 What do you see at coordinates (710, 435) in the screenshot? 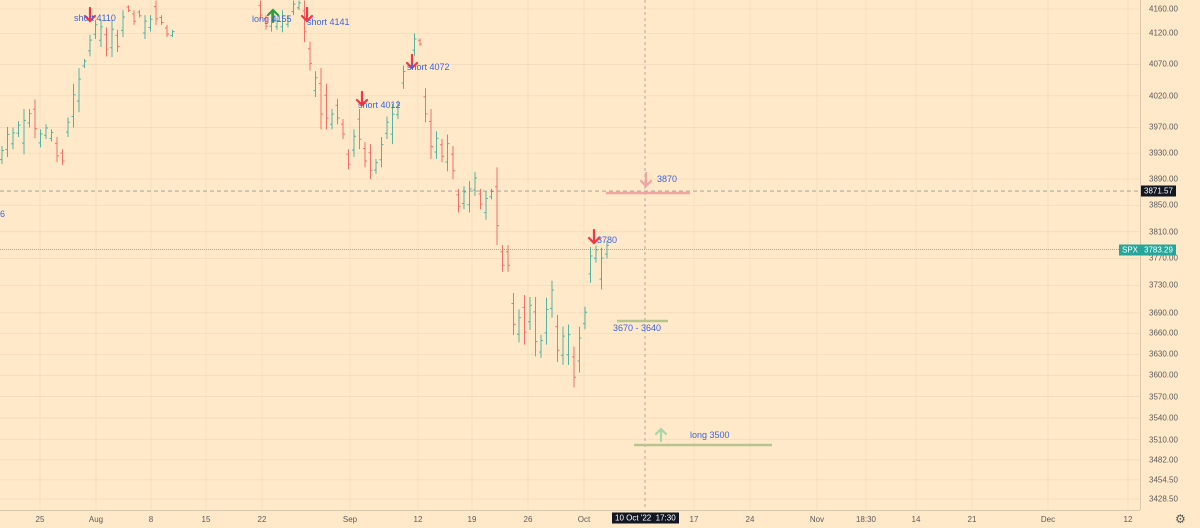
I see `annotation-label: long 3500` at bounding box center [710, 435].